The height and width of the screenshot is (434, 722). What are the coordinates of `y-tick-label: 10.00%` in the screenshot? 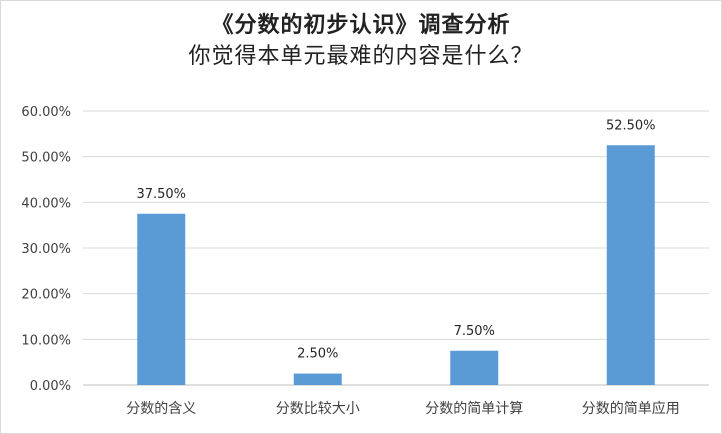 It's located at (46, 340).